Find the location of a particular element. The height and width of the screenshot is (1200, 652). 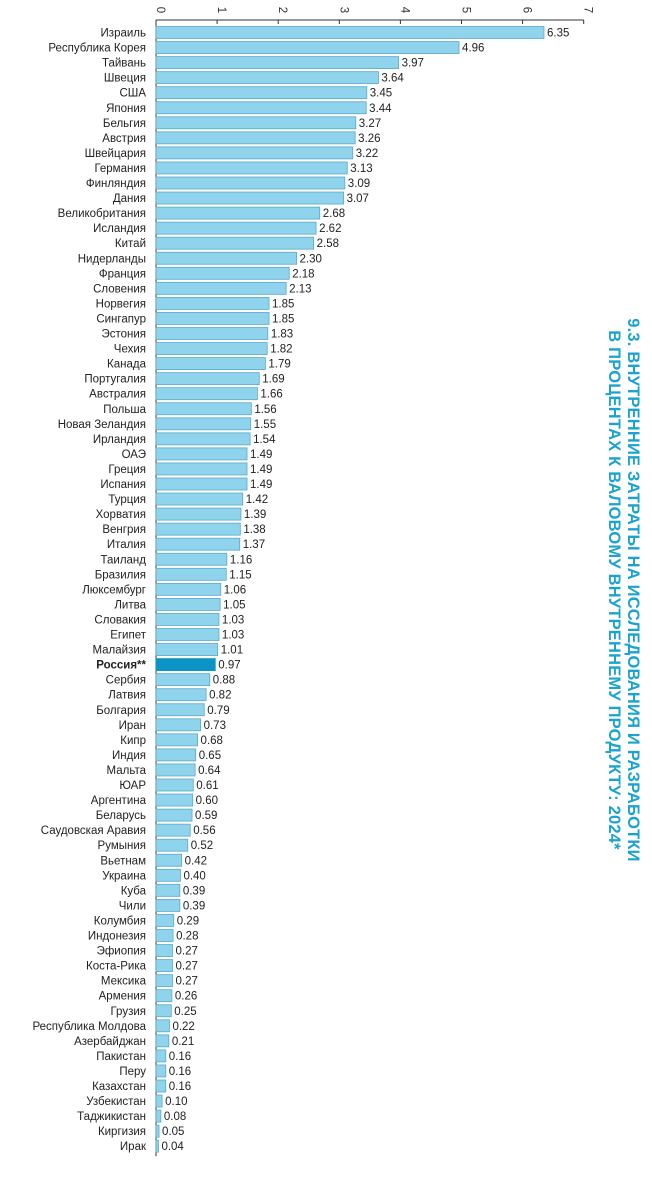

value-label: 0.65 is located at coordinates (210, 756).